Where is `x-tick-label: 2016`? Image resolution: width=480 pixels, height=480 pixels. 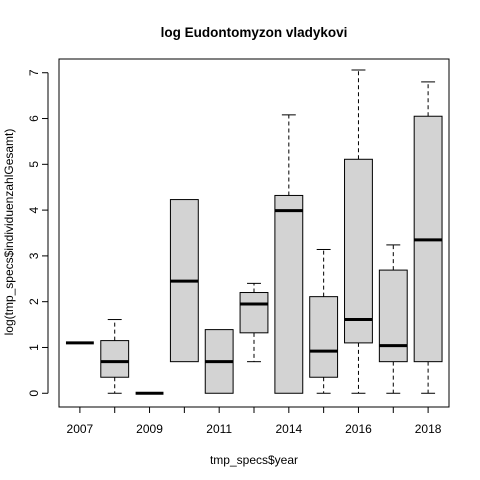 x-tick-label: 2016 is located at coordinates (358, 429).